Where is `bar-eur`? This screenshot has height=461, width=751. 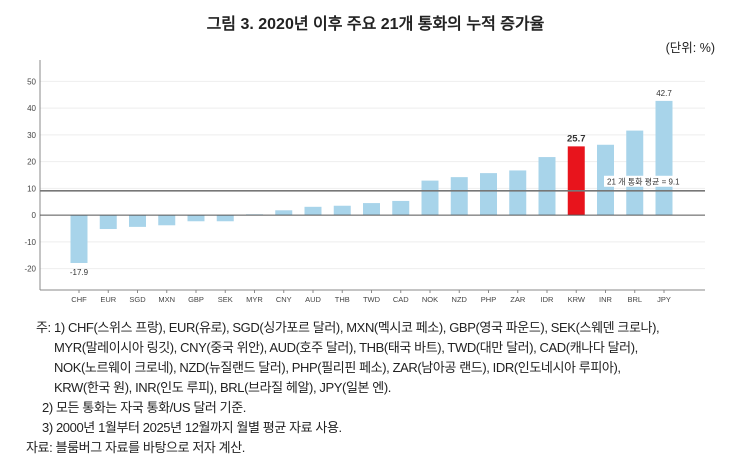
bar-eur is located at coordinates (108, 222).